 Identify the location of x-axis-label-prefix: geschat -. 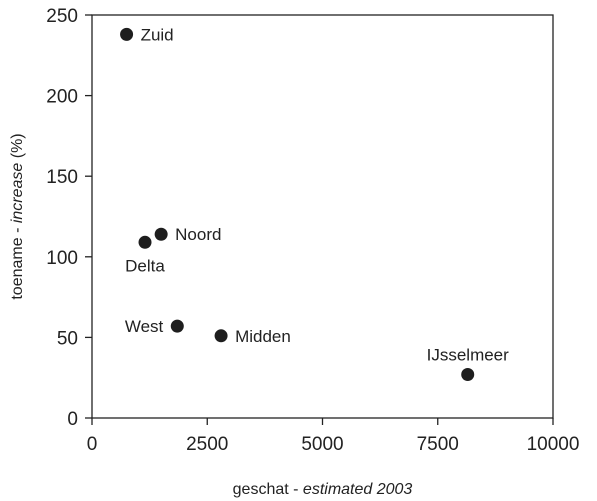
(268, 489).